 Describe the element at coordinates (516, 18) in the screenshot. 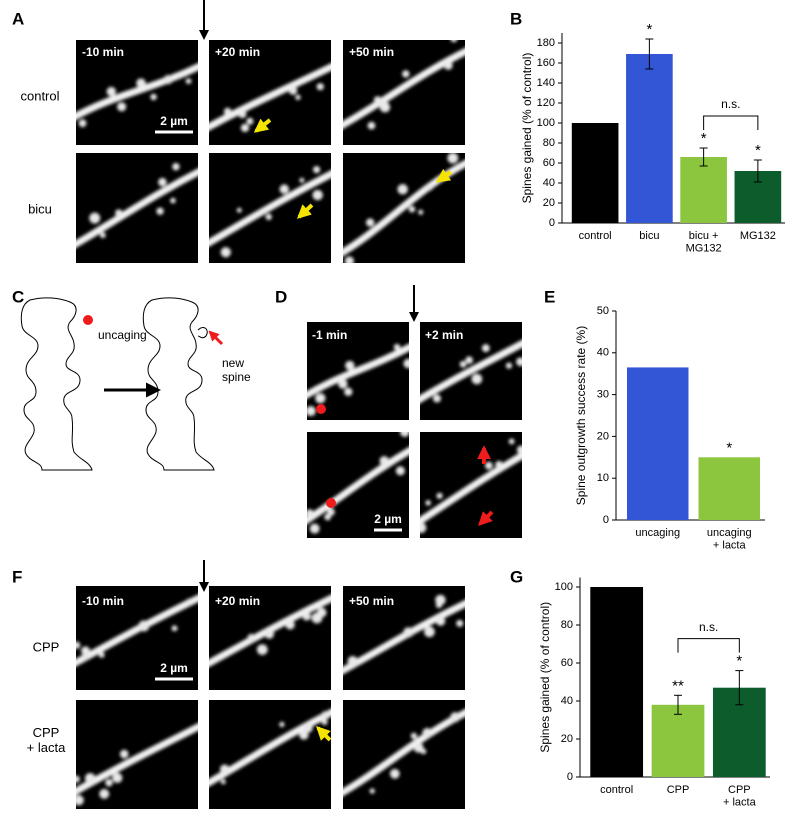

I see `panel-letter: B` at that location.